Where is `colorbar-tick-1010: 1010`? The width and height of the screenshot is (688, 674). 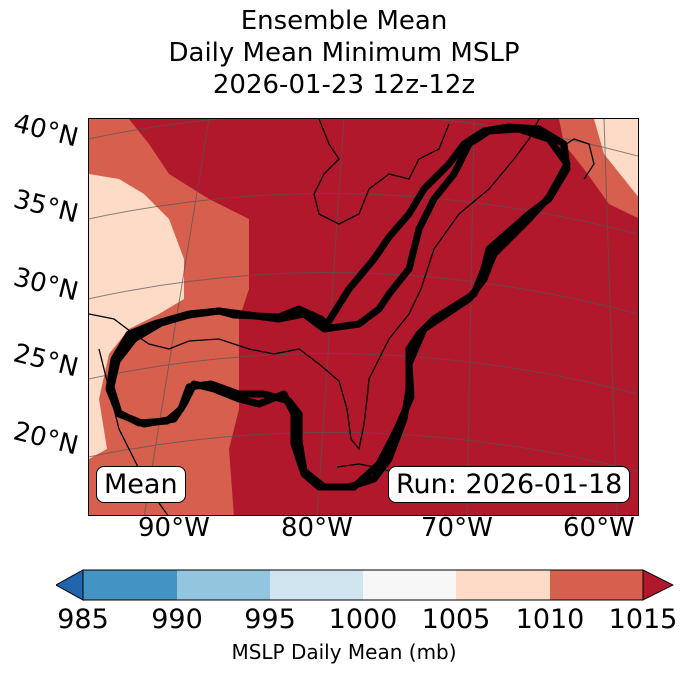
colorbar-tick-1010: 1010 is located at coordinates (550, 619).